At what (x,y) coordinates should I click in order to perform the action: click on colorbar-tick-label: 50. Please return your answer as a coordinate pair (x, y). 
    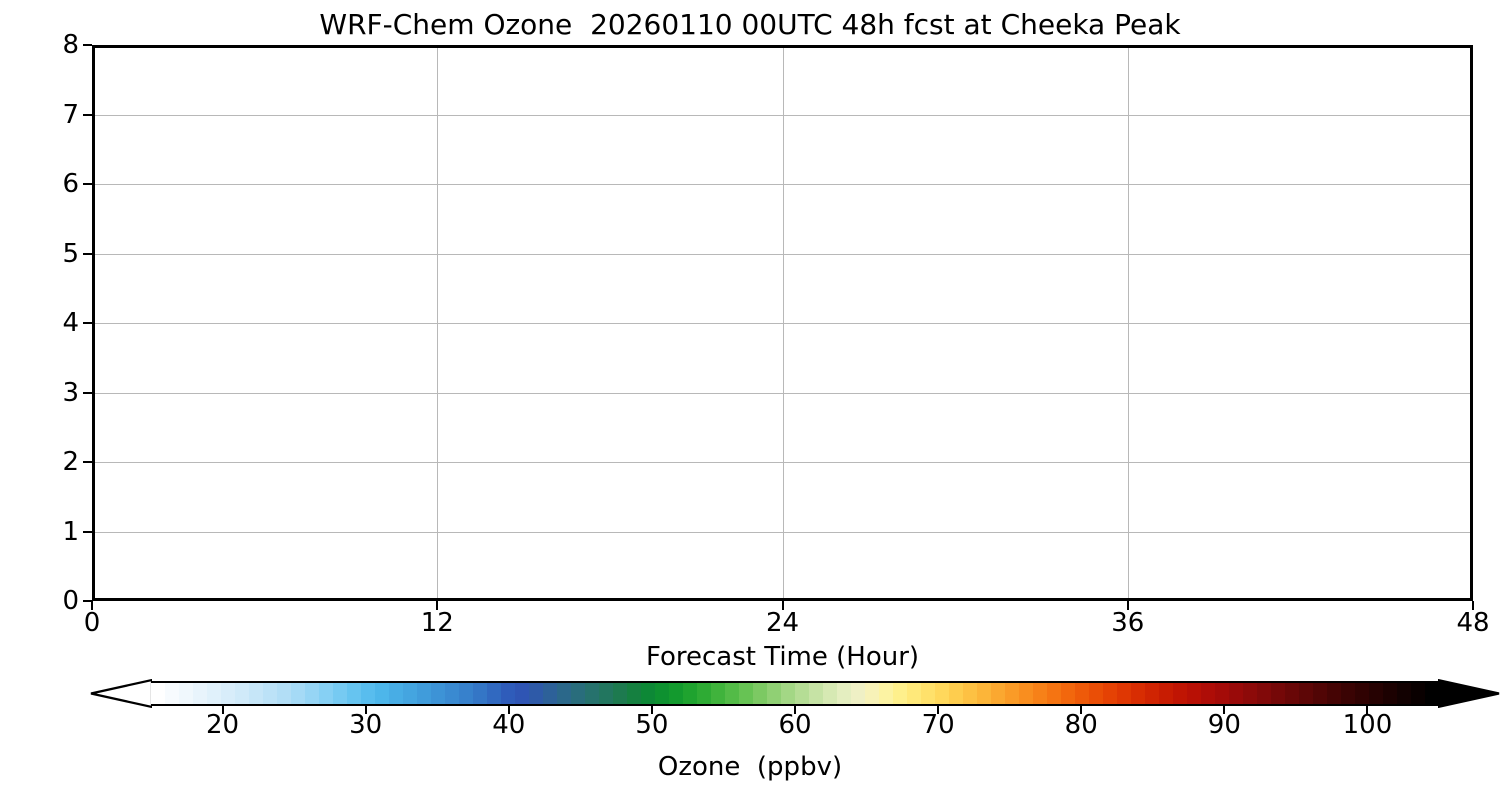
    Looking at the image, I should click on (652, 725).